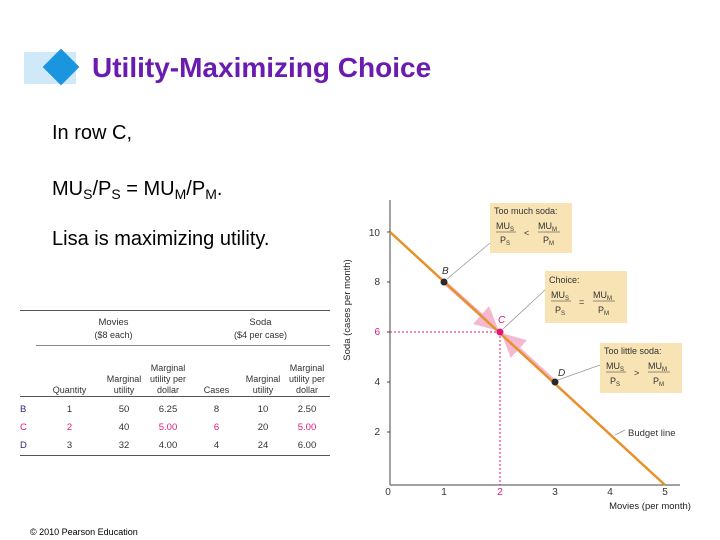 This screenshot has width=720, height=540. What do you see at coordinates (175, 446) in the screenshot?
I see `table-row: D 3 32 4.00 4 24 6.00` at bounding box center [175, 446].